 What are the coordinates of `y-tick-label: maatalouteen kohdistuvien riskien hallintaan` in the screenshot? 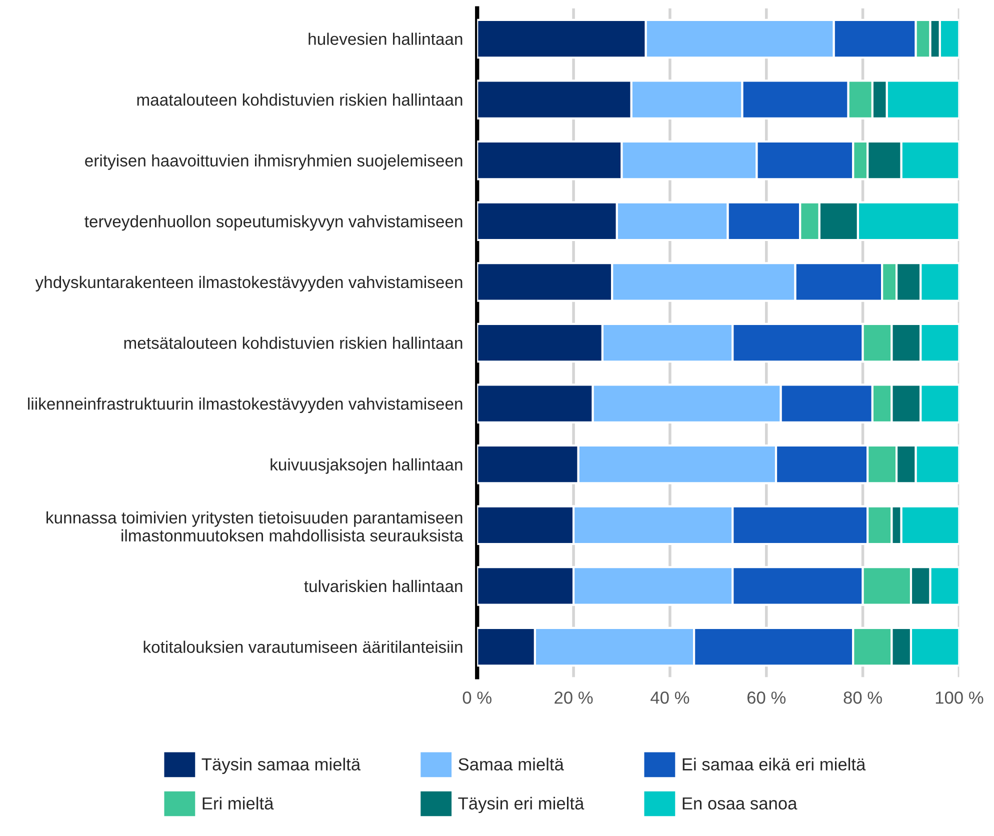 It's located at (299, 100).